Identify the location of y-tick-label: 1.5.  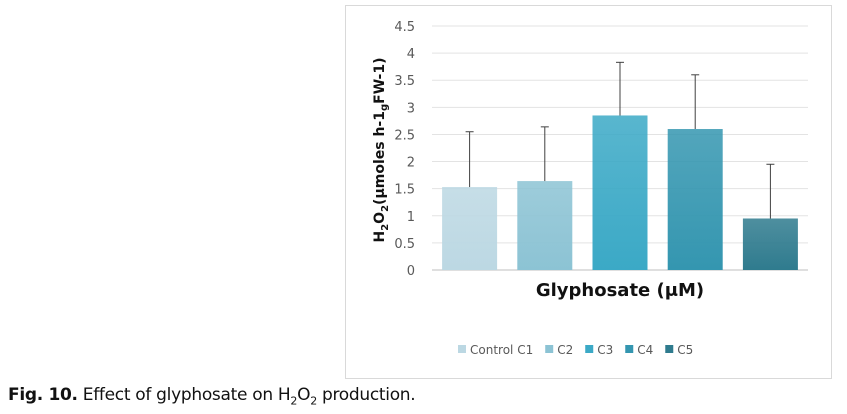
(404, 190).